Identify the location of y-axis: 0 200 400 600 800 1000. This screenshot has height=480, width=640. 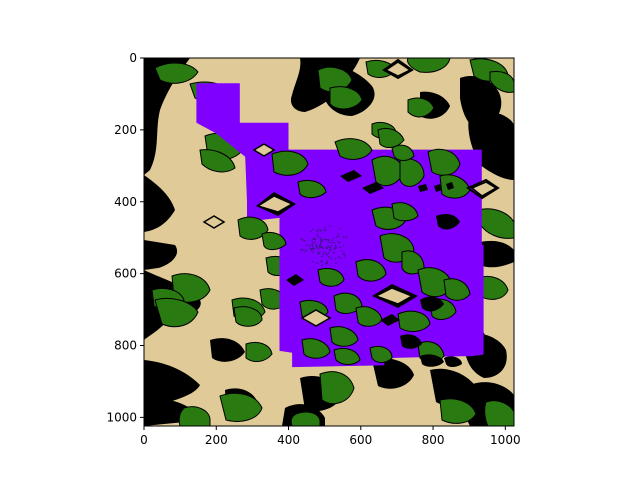
(125, 237).